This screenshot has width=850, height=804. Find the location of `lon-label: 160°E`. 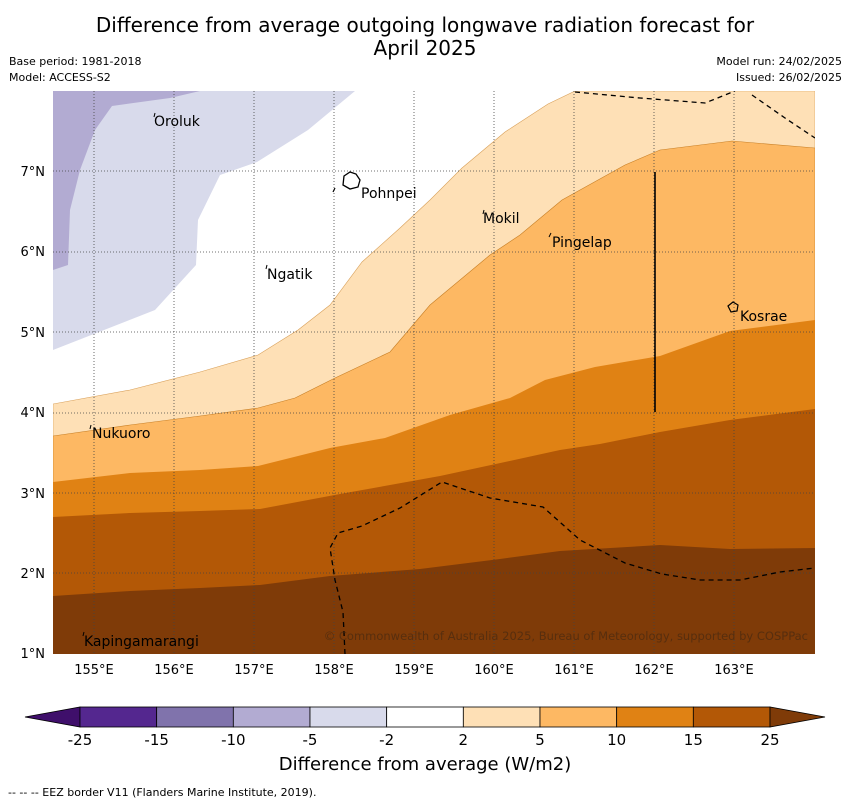

lon-label: 160°E is located at coordinates (494, 670).